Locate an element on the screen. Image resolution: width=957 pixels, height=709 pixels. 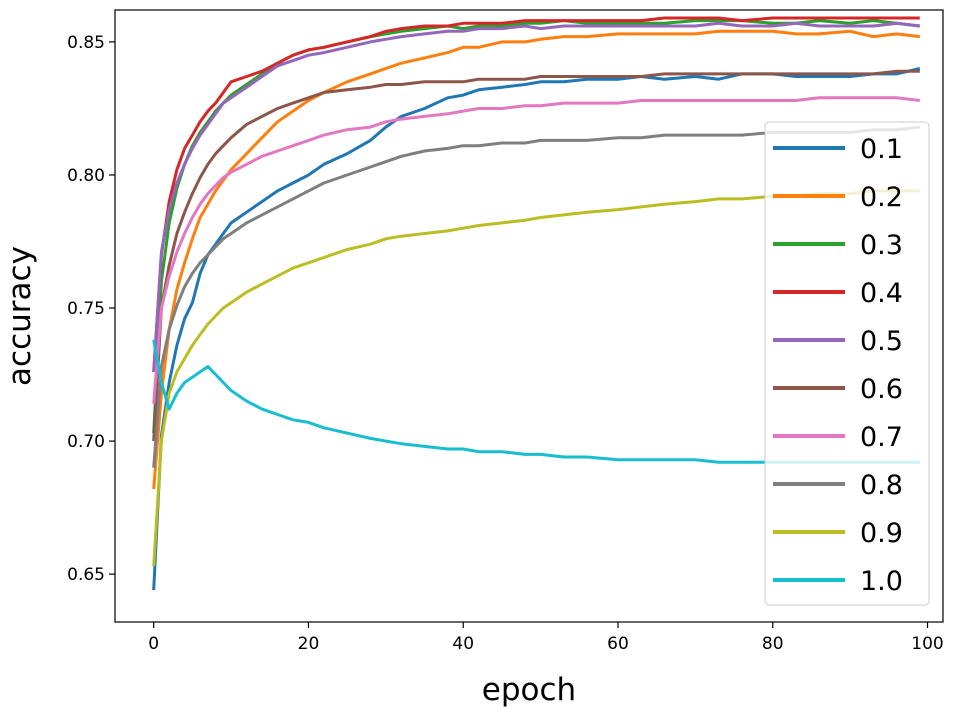
legend-label: 0.5 is located at coordinates (881, 341).